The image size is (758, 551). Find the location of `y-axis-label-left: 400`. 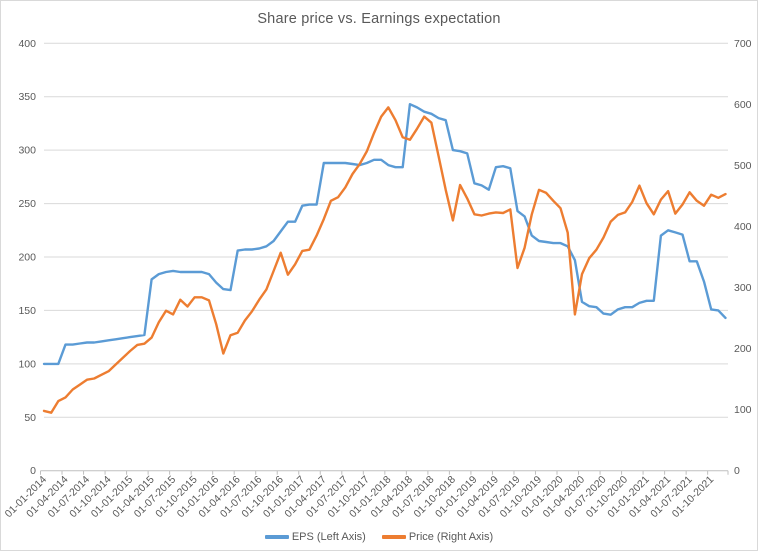

y-axis-label-left: 400 is located at coordinates (27, 44).